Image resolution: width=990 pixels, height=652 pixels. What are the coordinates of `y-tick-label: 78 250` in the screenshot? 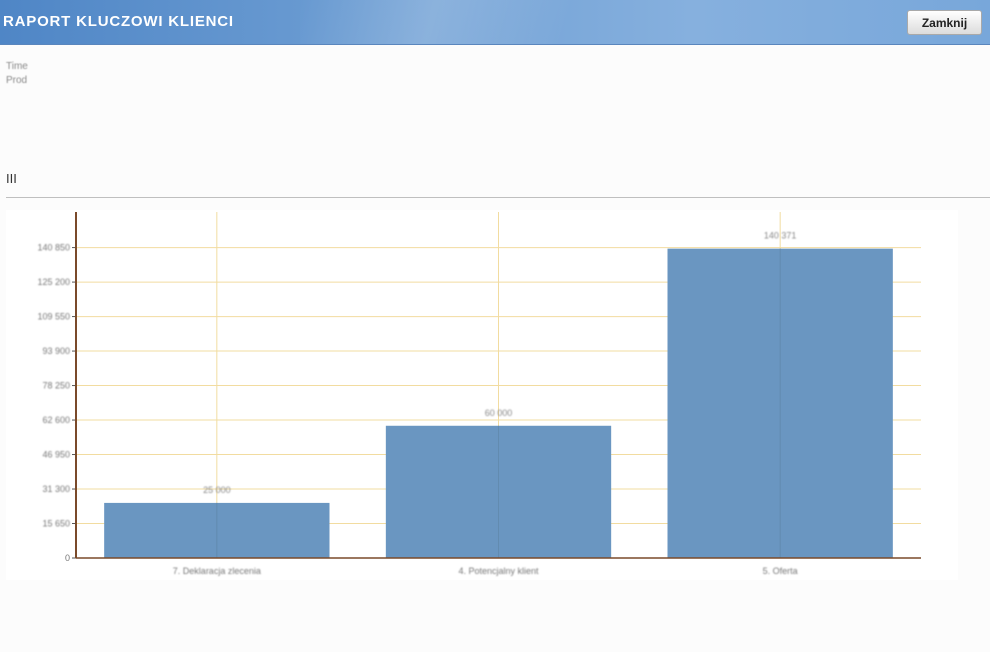 It's located at (56, 386).